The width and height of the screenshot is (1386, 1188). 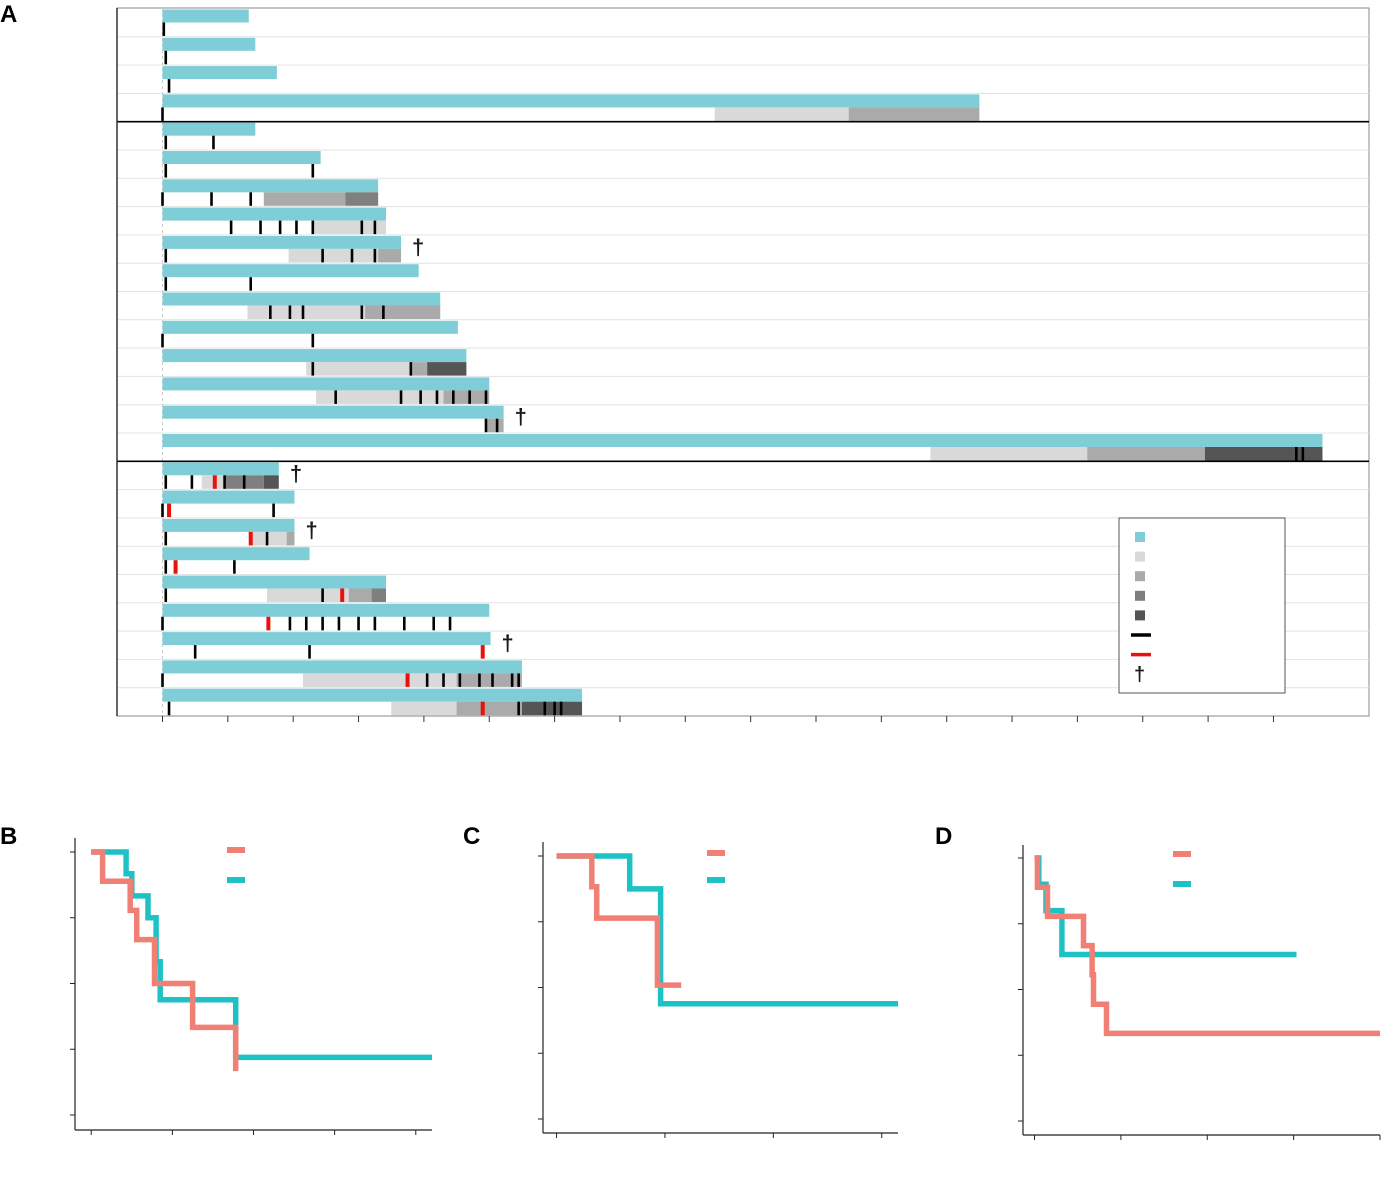 I want to click on panel-label-a: A, so click(x=8, y=14).